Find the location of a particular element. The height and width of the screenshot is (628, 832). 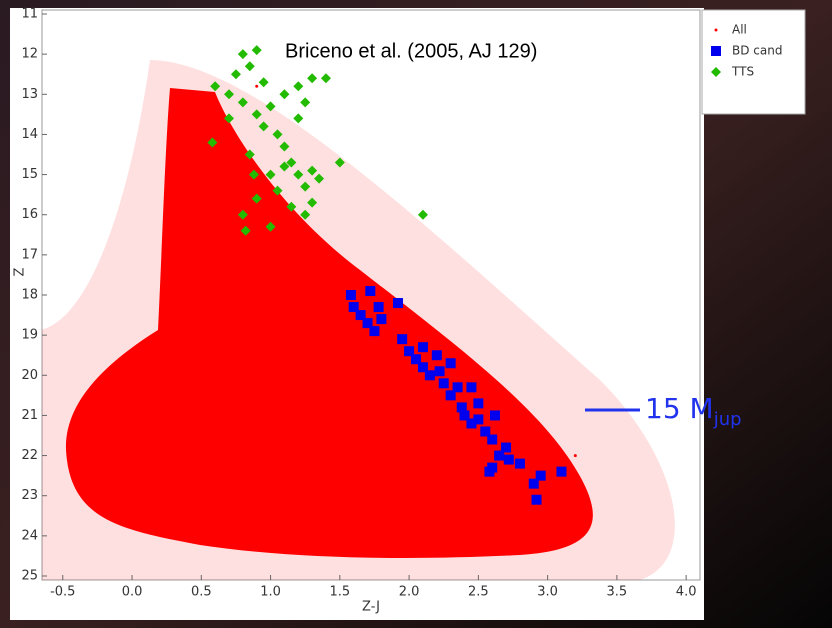

legend-label: All is located at coordinates (739, 30).